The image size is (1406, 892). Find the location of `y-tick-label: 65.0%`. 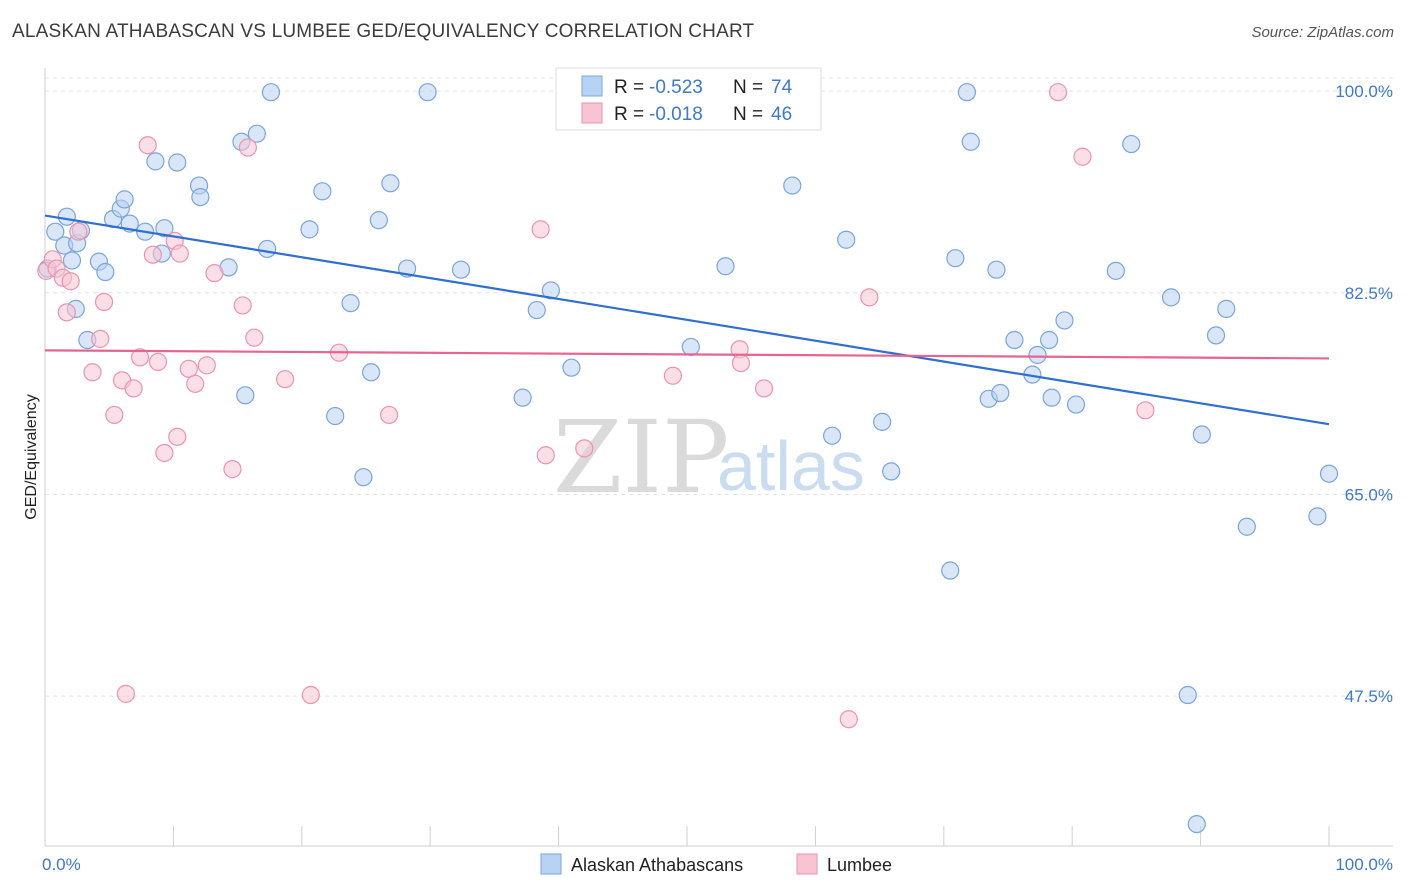

y-tick-label: 65.0% is located at coordinates (1369, 494).